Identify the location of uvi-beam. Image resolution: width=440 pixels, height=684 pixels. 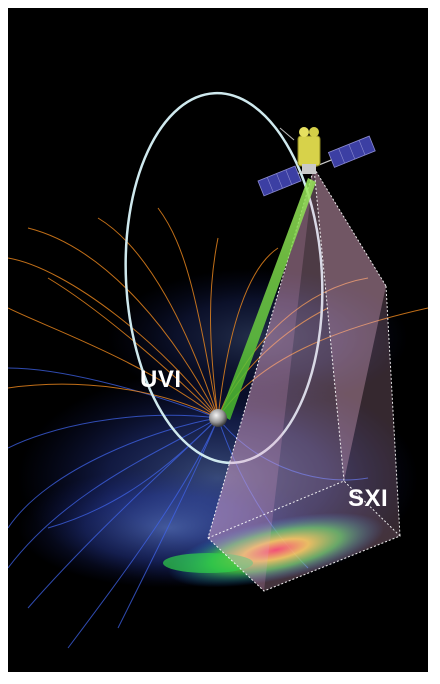
(268, 299).